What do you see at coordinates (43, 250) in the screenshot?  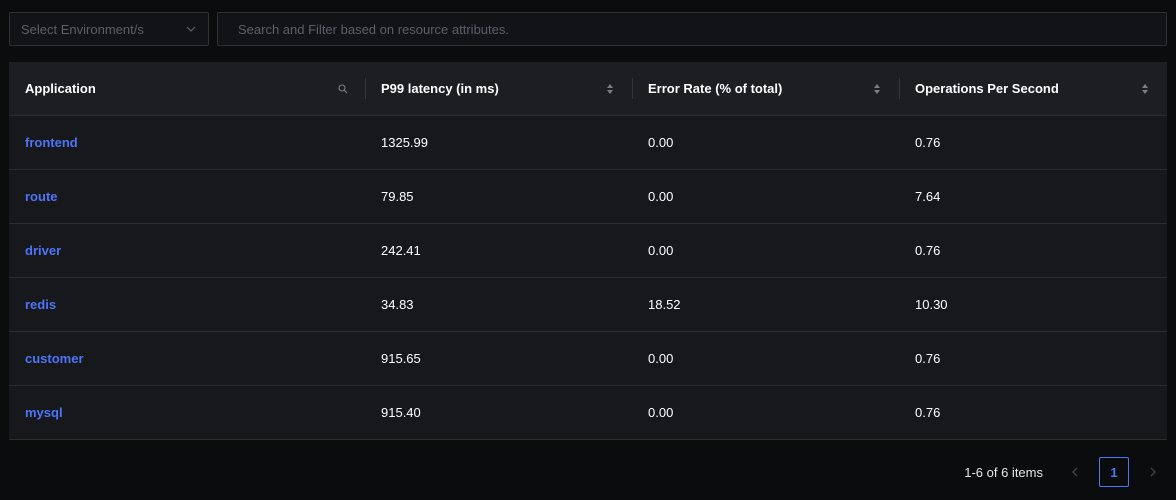 I see `application-link: driver` at bounding box center [43, 250].